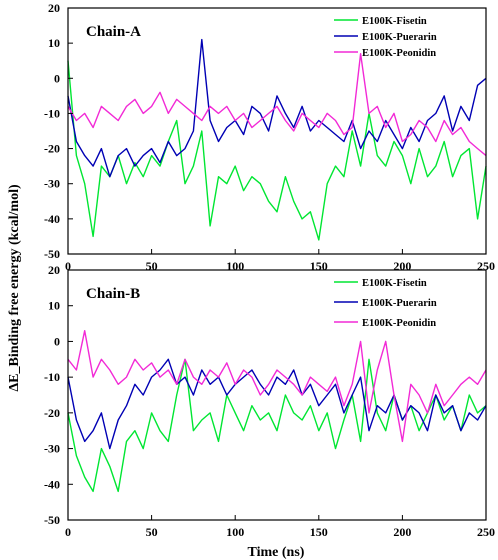 The image size is (498, 560). What do you see at coordinates (113, 32) in the screenshot?
I see `panel-label: Chain-A` at bounding box center [113, 32].